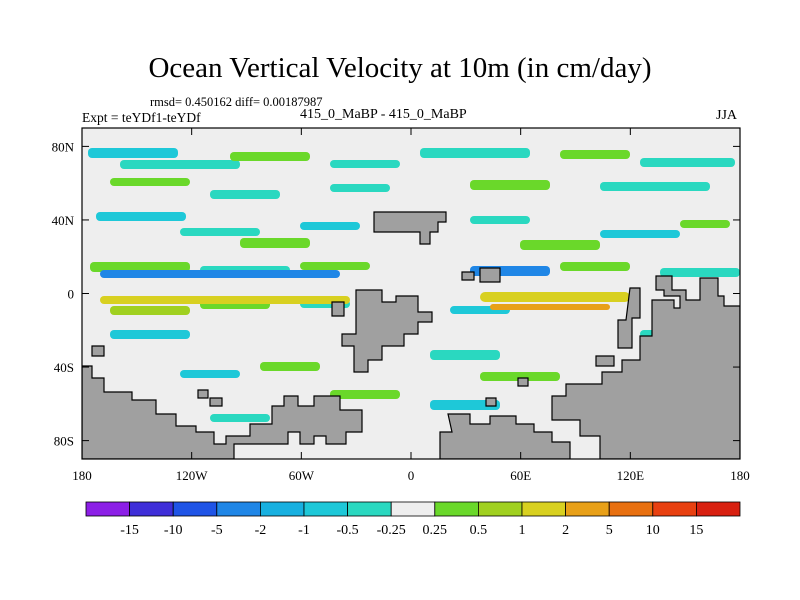  Describe the element at coordinates (435, 530) in the screenshot. I see `colorbar-label: 0.25` at that location.